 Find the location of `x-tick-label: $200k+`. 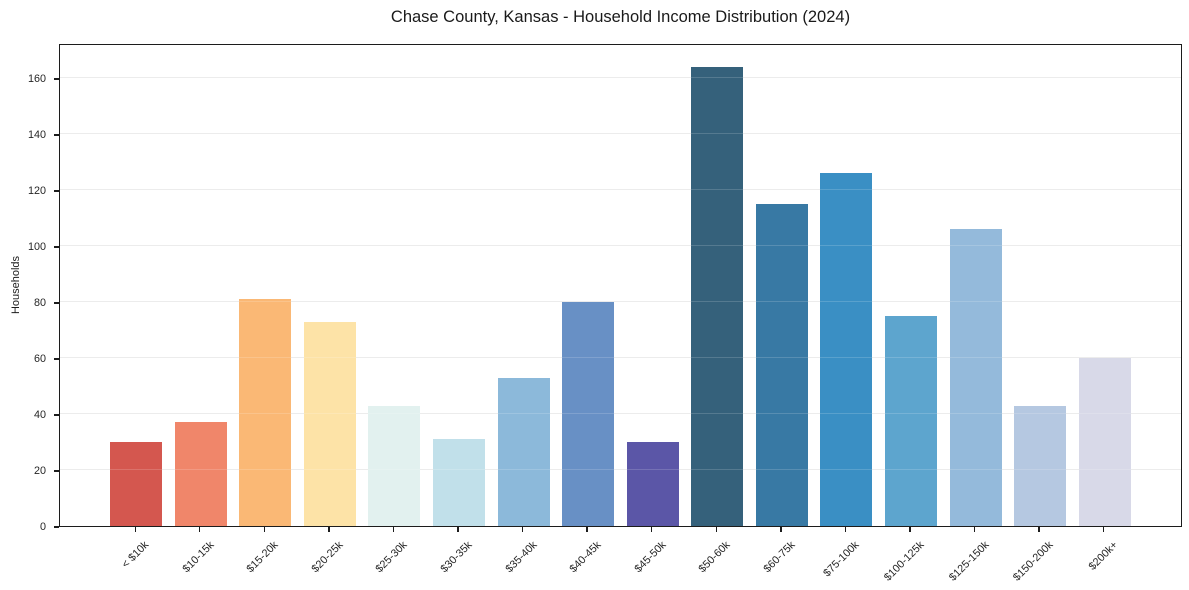

x-tick-label: $200k+ is located at coordinates (1103, 556).